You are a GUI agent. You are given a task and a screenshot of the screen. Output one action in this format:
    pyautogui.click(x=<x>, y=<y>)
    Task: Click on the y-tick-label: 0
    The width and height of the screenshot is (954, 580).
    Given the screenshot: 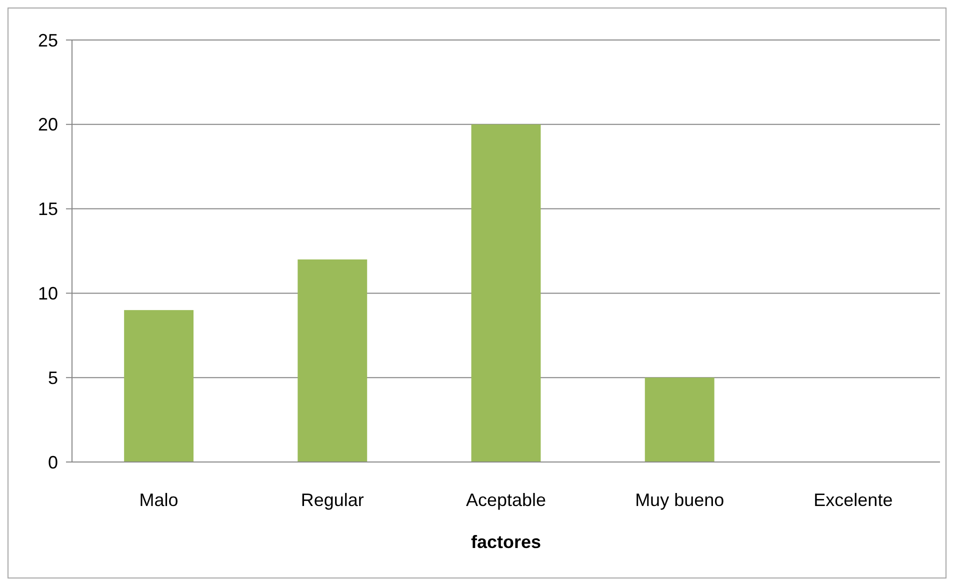 What is the action you would take?
    pyautogui.click(x=53, y=462)
    